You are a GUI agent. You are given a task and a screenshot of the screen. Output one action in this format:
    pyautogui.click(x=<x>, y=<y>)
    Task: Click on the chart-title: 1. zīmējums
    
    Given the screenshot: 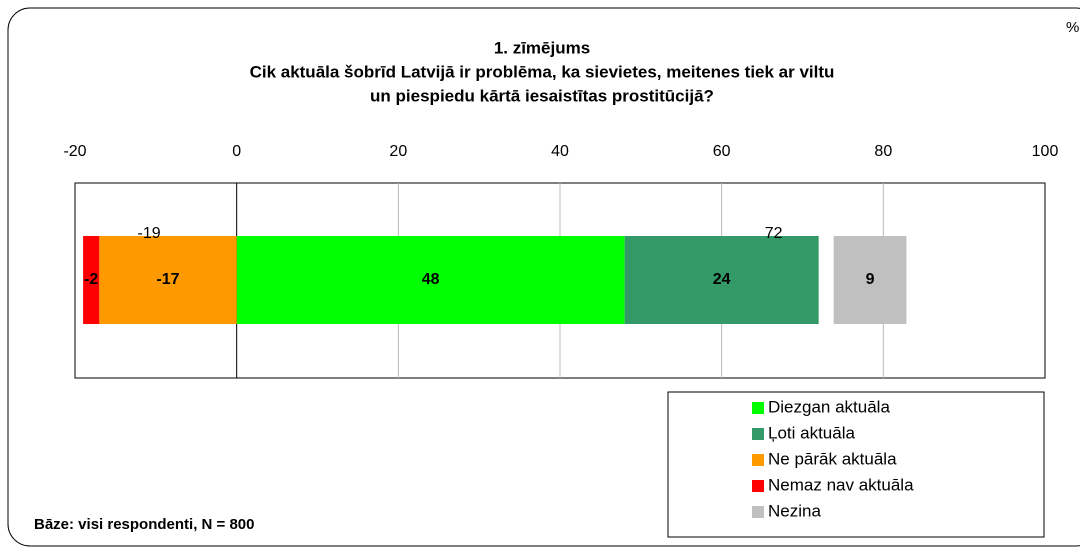 What is the action you would take?
    pyautogui.click(x=542, y=47)
    